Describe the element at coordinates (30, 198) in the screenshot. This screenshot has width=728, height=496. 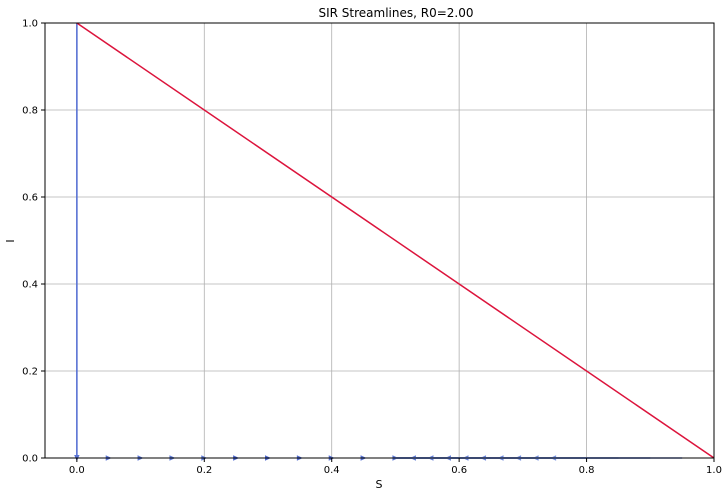
I see `y-tick-label: 0.6` at that location.